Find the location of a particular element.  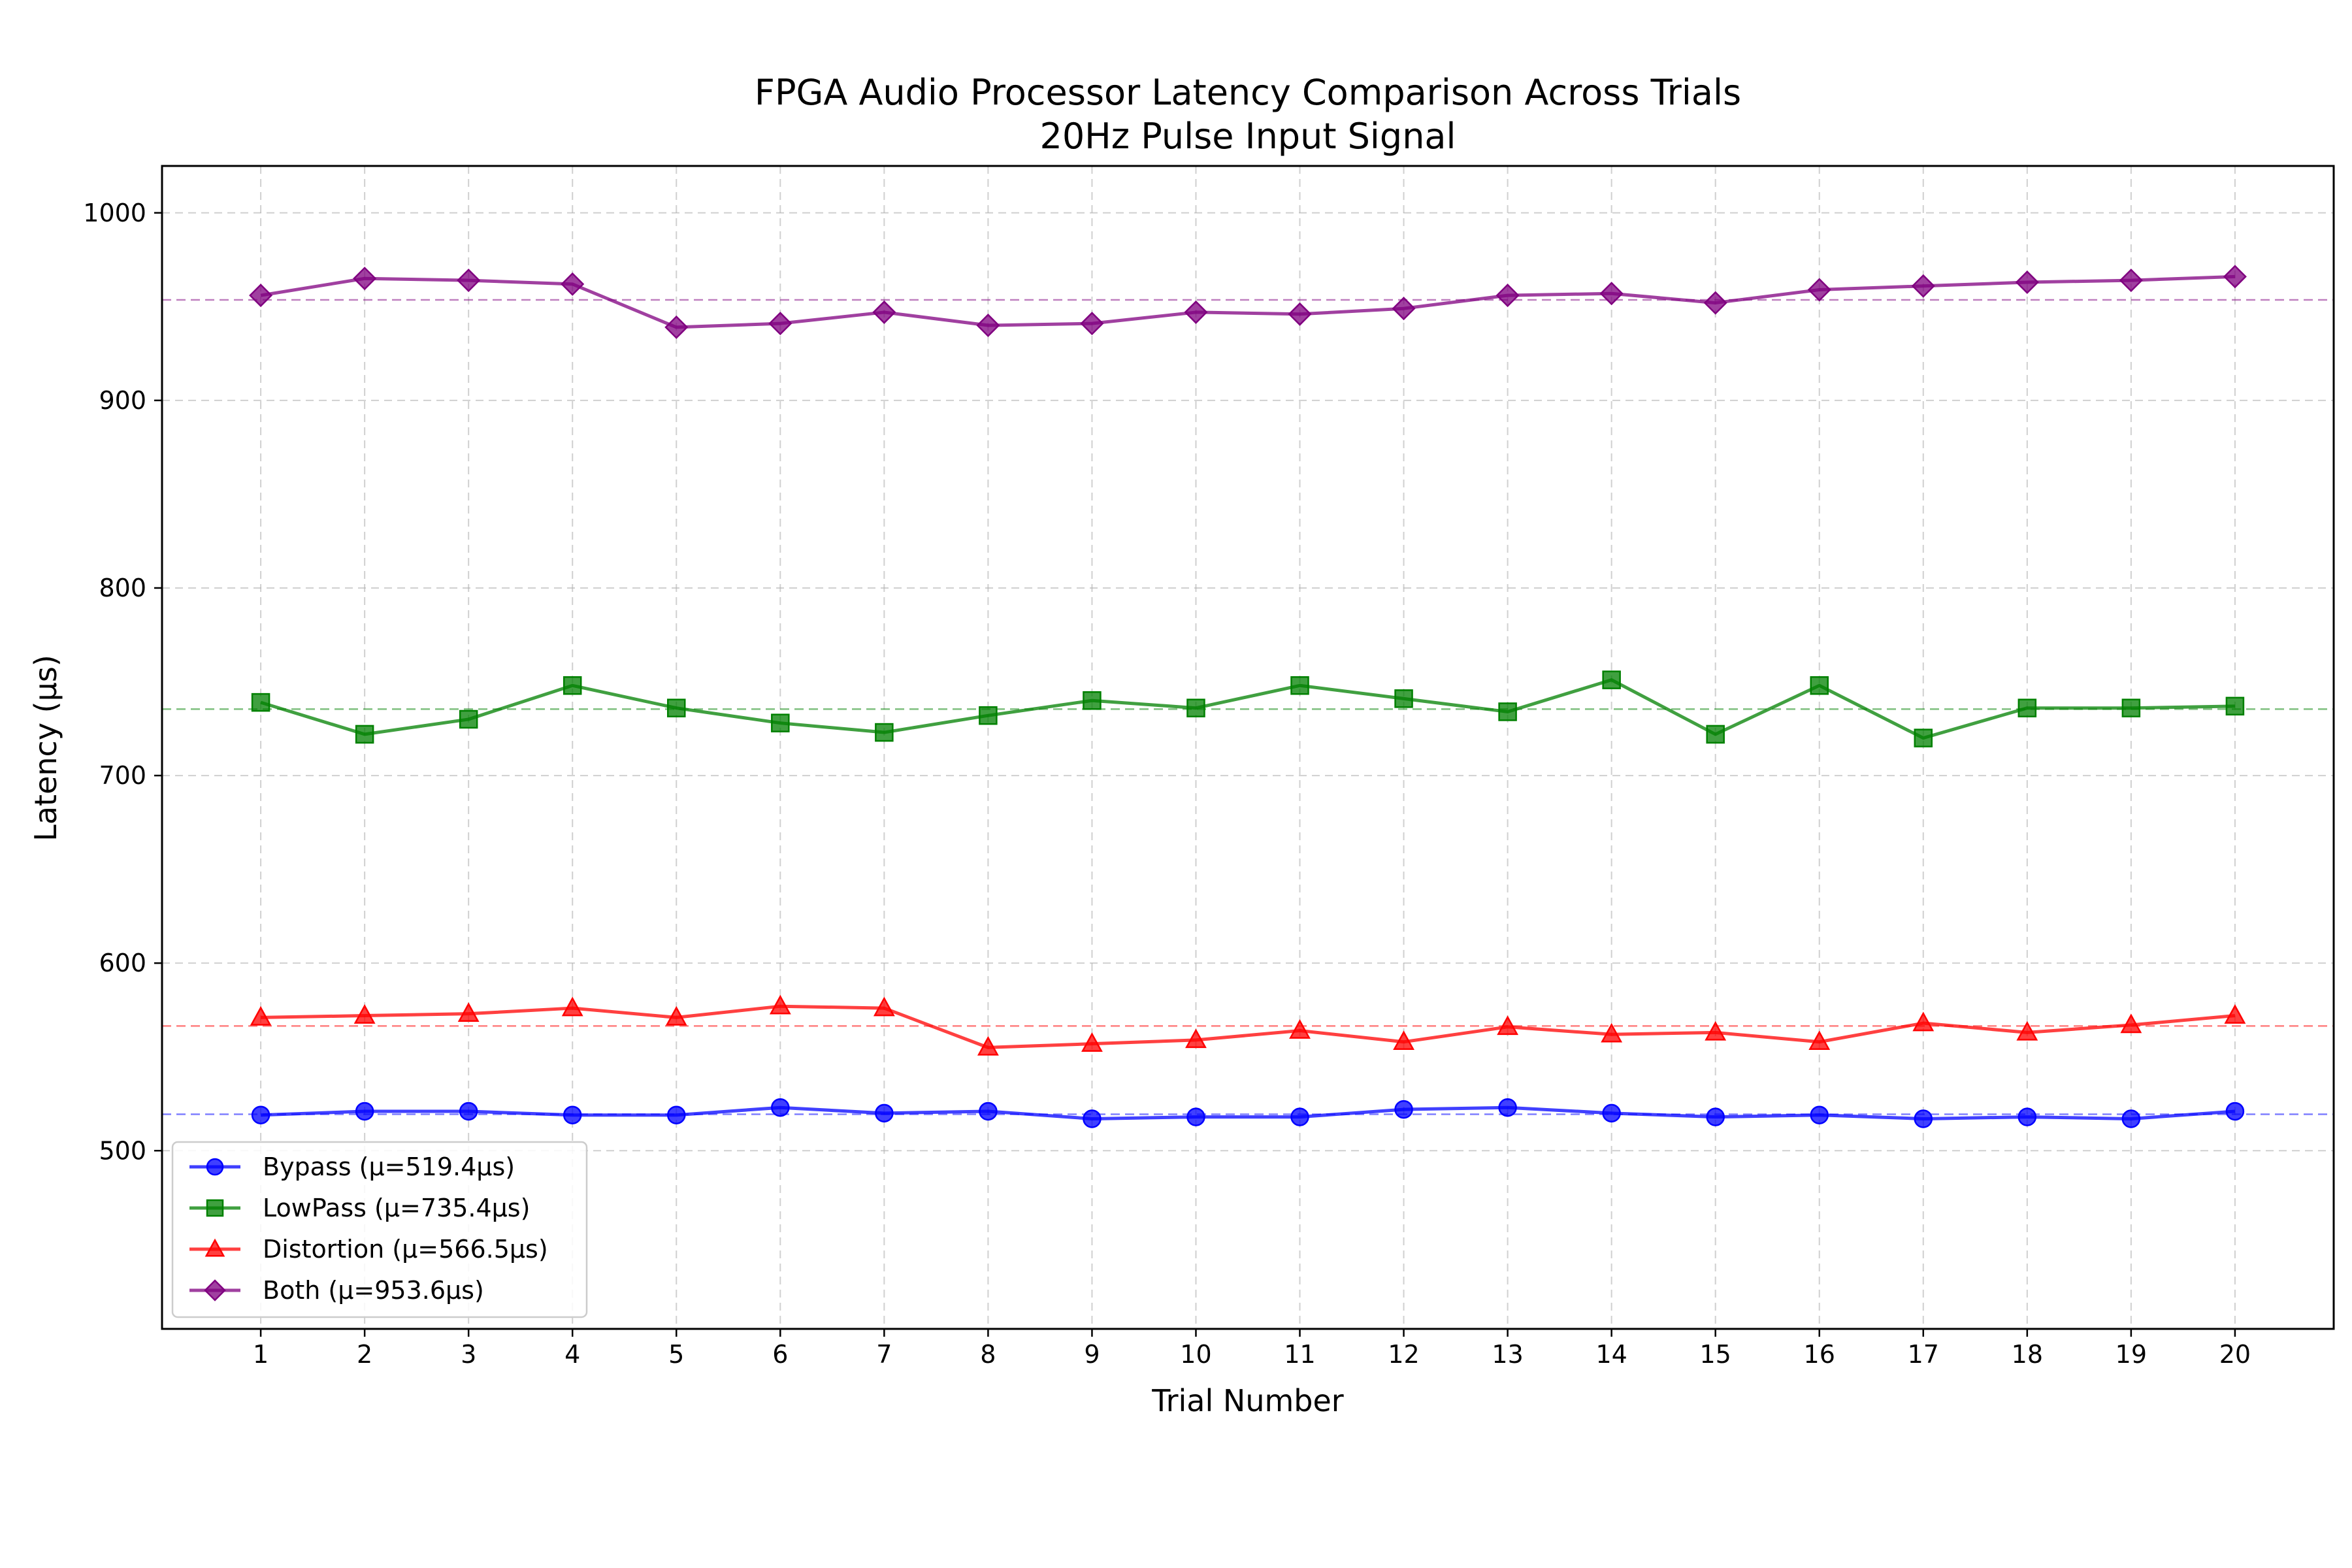

legend-box is located at coordinates (379, 1229).